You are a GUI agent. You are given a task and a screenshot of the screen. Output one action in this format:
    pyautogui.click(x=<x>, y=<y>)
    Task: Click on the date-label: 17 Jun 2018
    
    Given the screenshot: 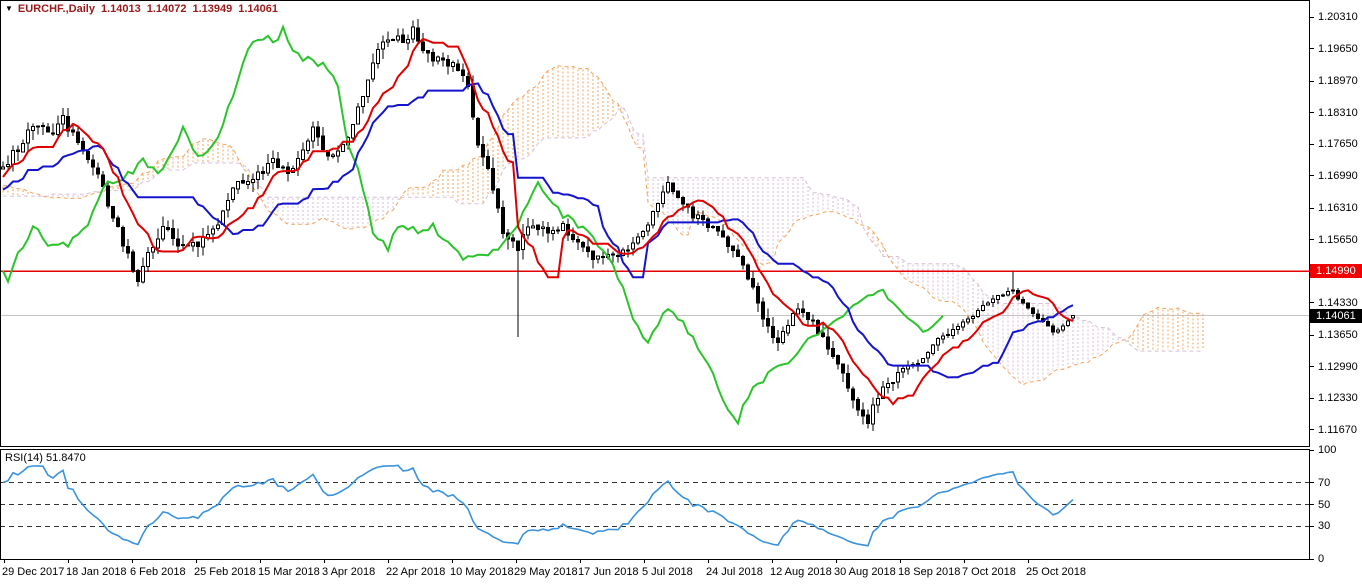 What is the action you would take?
    pyautogui.click(x=608, y=572)
    